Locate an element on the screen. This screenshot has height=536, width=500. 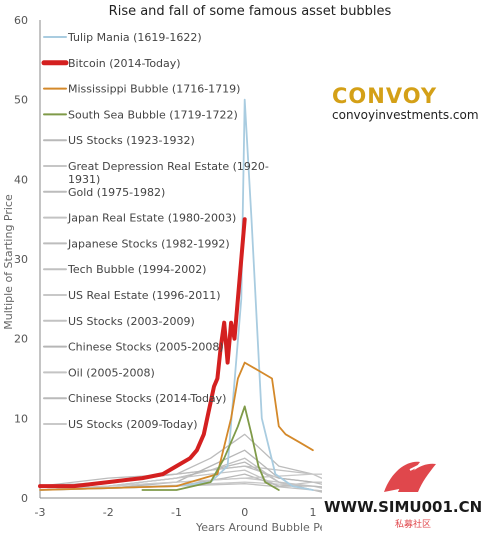
y-tick-label: 10 is located at coordinates (21, 418).